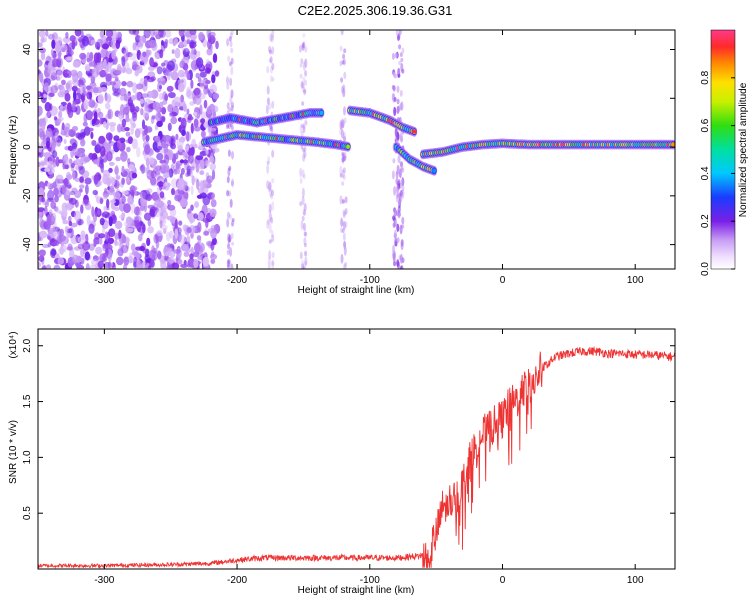 This screenshot has height=600, width=750. Describe the element at coordinates (13, 452) in the screenshot. I see `snr-y-axis-label: SNR (10 * v/v)` at that location.